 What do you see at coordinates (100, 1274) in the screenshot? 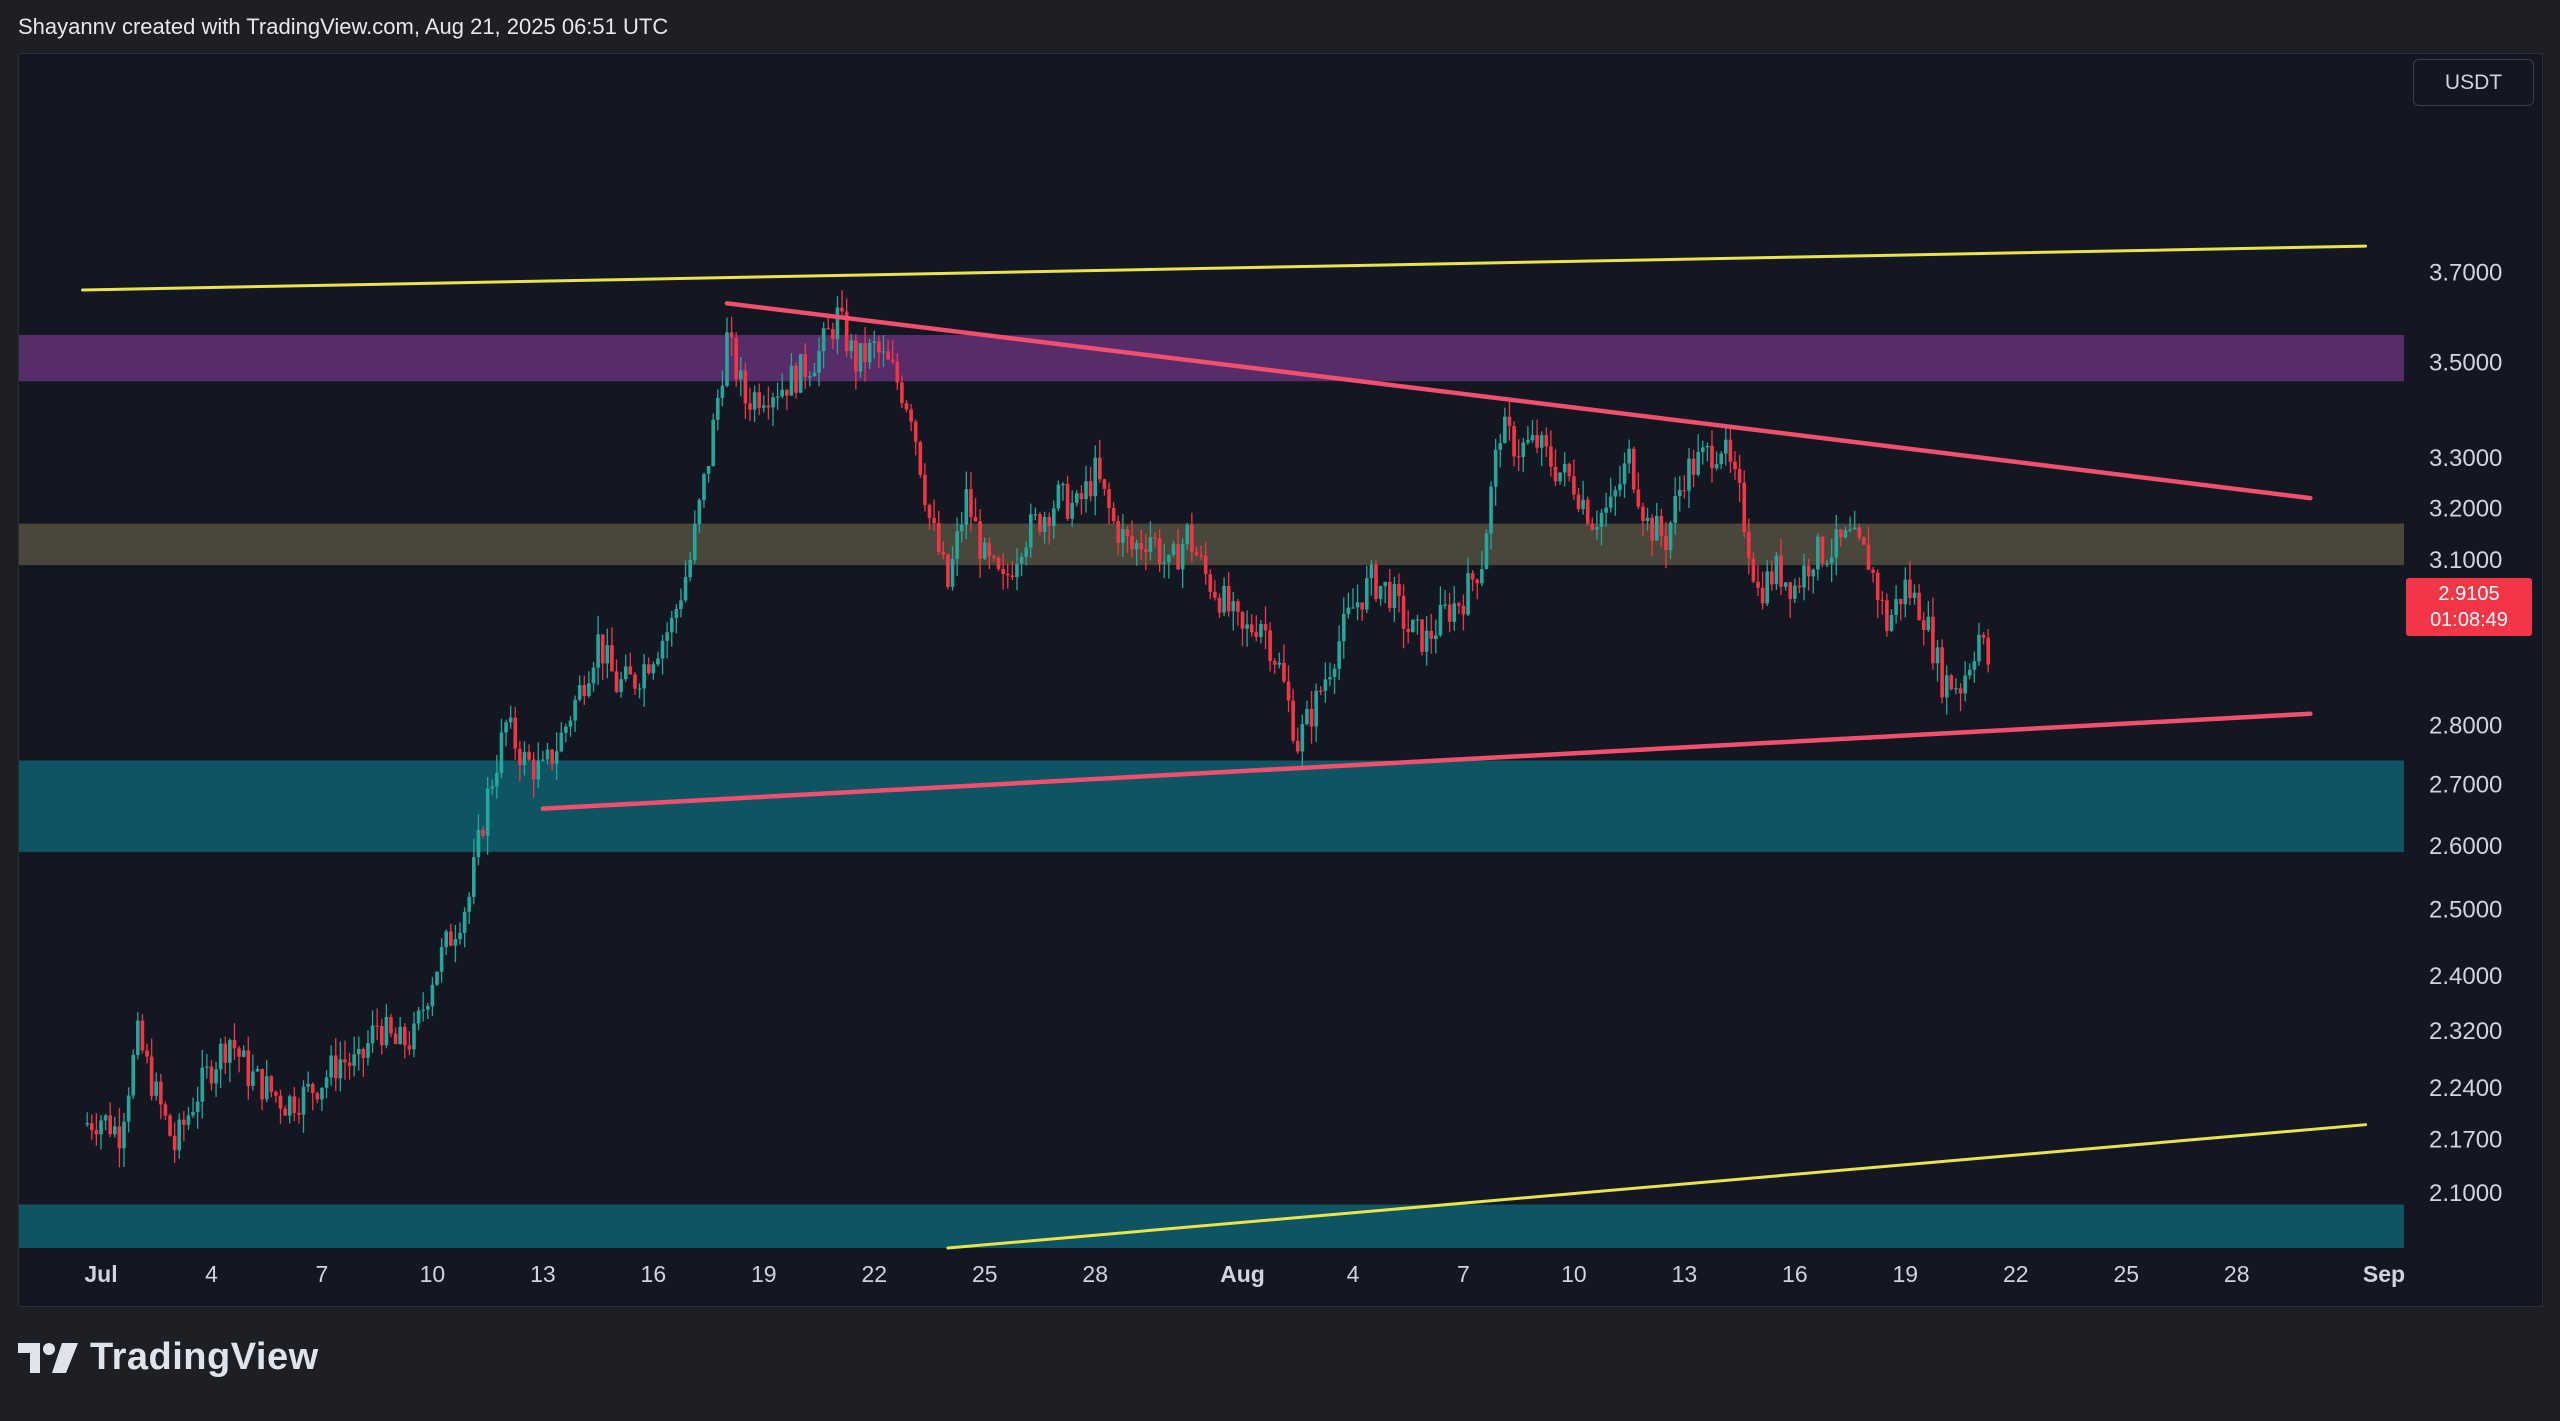
I see `time-tick-label: Jul` at bounding box center [100, 1274].